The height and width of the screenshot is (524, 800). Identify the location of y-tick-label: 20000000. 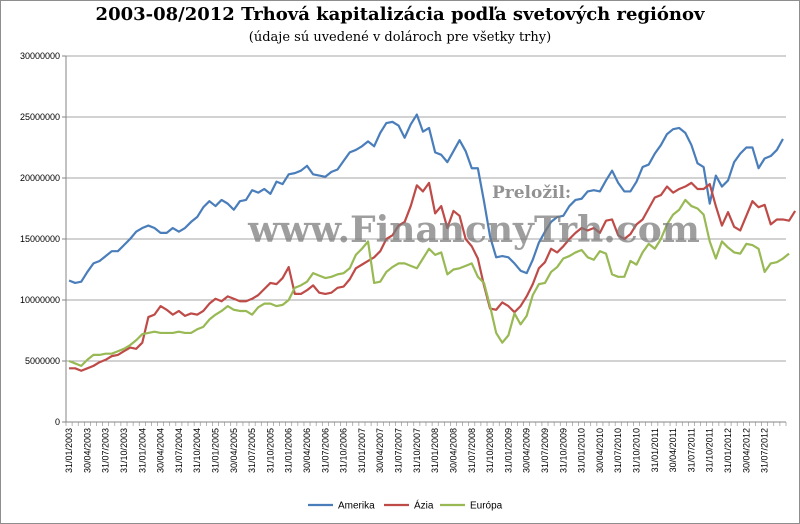
(40, 178).